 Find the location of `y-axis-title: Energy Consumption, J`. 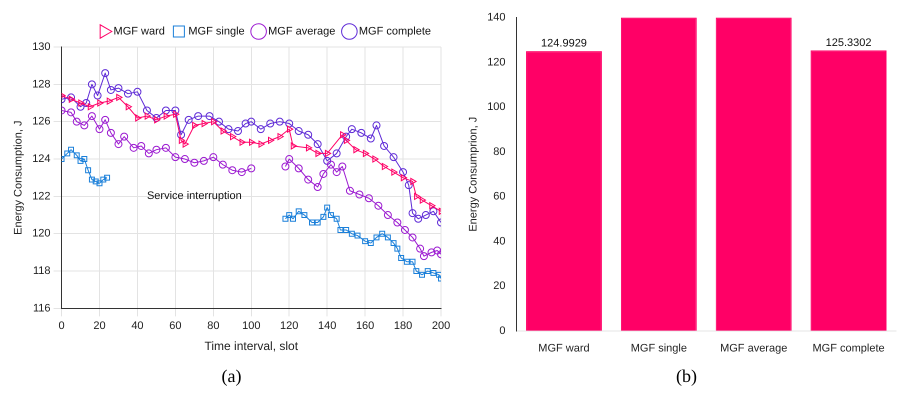

y-axis-title: Energy Consumption, J is located at coordinates (18, 177).